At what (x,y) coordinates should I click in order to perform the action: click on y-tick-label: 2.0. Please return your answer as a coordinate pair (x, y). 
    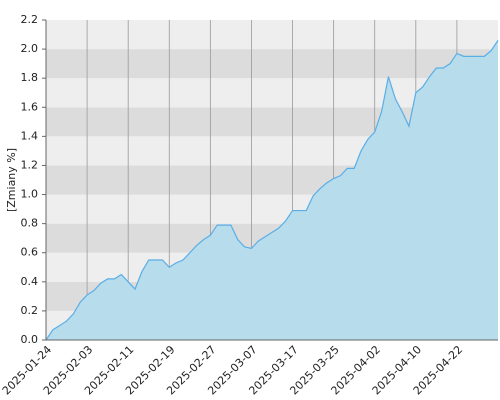
    Looking at the image, I should click on (30, 48).